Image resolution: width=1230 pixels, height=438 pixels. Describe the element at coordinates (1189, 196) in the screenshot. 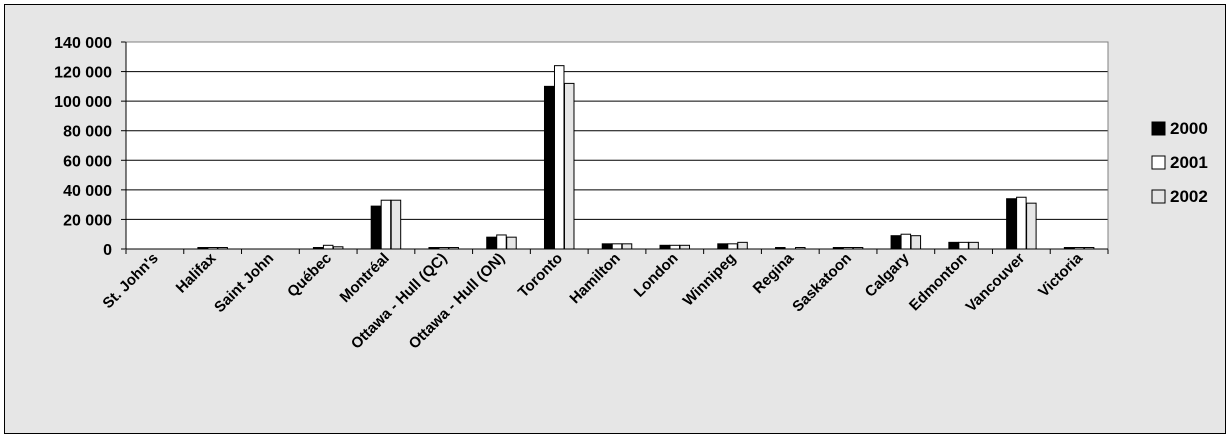

I see `legend-label-2002: 2002` at that location.